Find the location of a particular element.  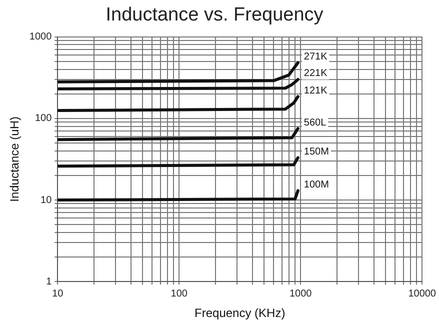

chart-title: Inductance vs. Frequency is located at coordinates (215, 15).